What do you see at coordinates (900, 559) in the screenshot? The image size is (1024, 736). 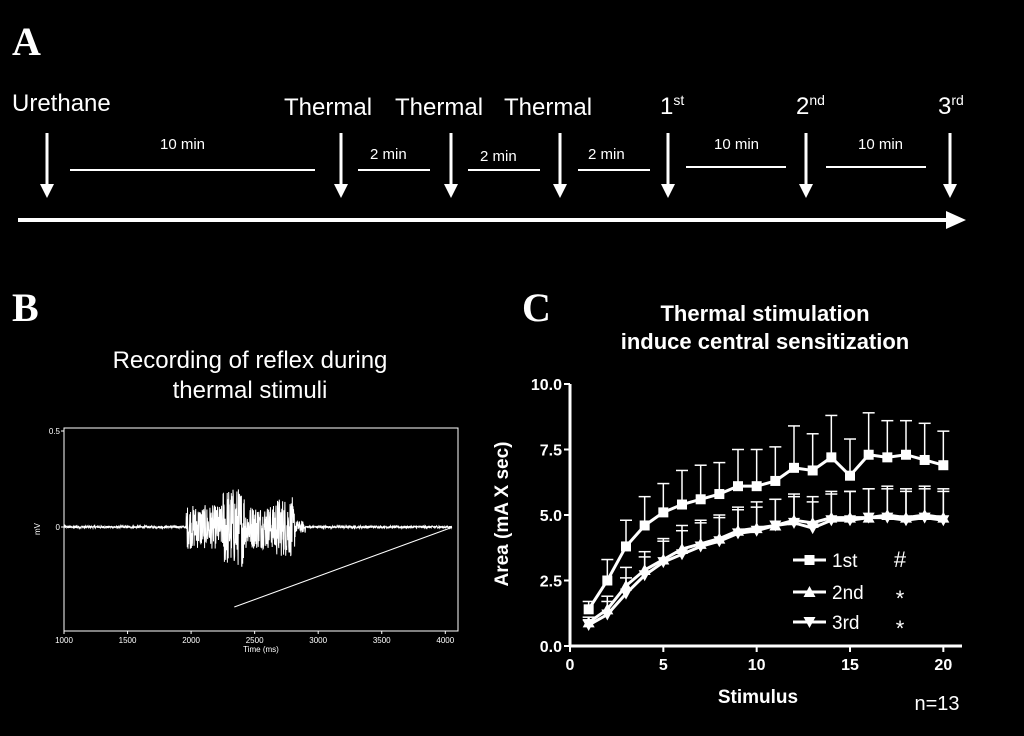 I see `significance-mark: #` at bounding box center [900, 559].